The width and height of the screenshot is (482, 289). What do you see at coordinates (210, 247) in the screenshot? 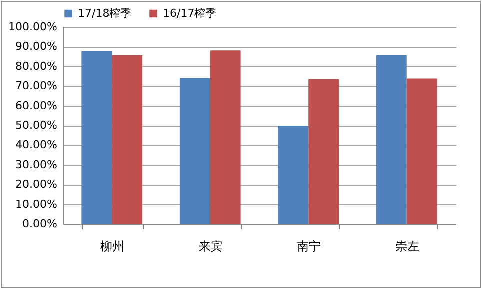
I see `x-tick-label: 来宾` at bounding box center [210, 247].